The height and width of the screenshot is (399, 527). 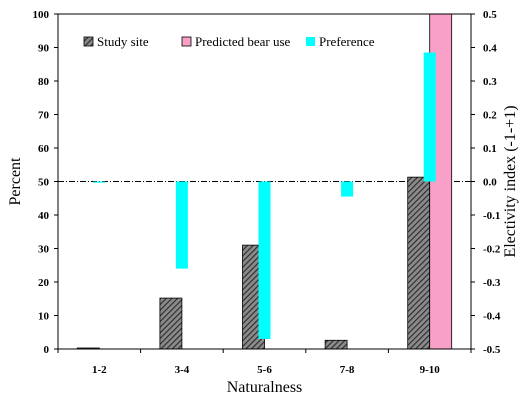 What do you see at coordinates (492, 283) in the screenshot?
I see `y2-tick-label: -0.3` at bounding box center [492, 283].